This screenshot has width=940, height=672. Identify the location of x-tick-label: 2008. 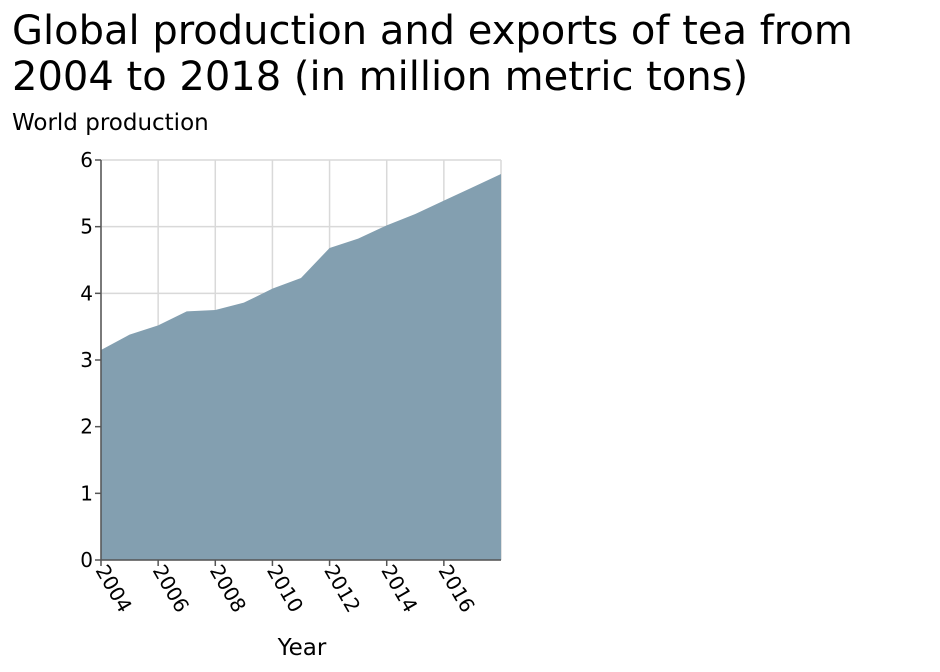
(228, 589).